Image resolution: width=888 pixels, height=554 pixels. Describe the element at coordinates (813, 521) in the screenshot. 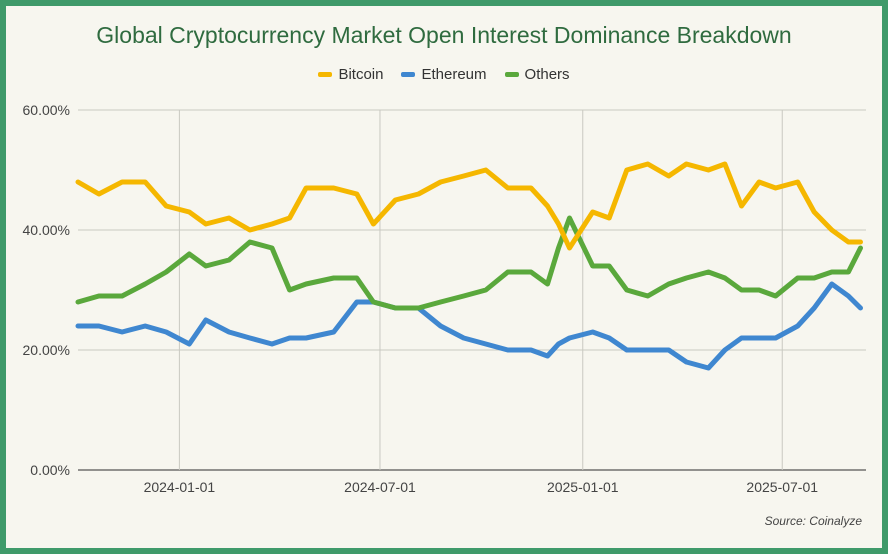

I see `source-note: Source: Coinalyze` at that location.